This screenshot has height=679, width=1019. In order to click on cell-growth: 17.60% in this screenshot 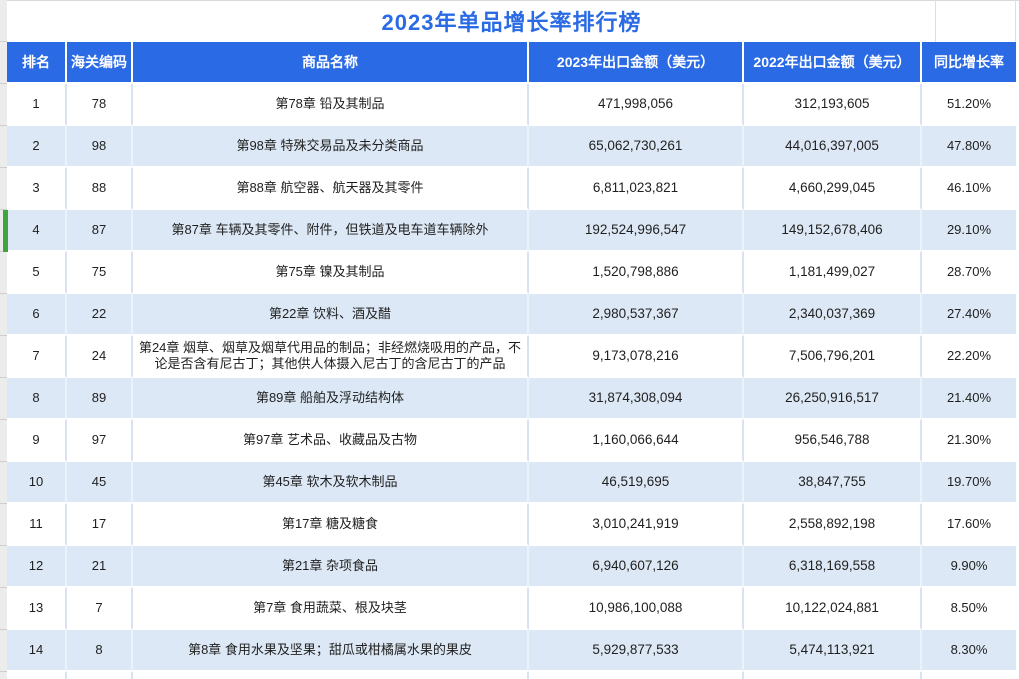, I will do `click(969, 525)`.